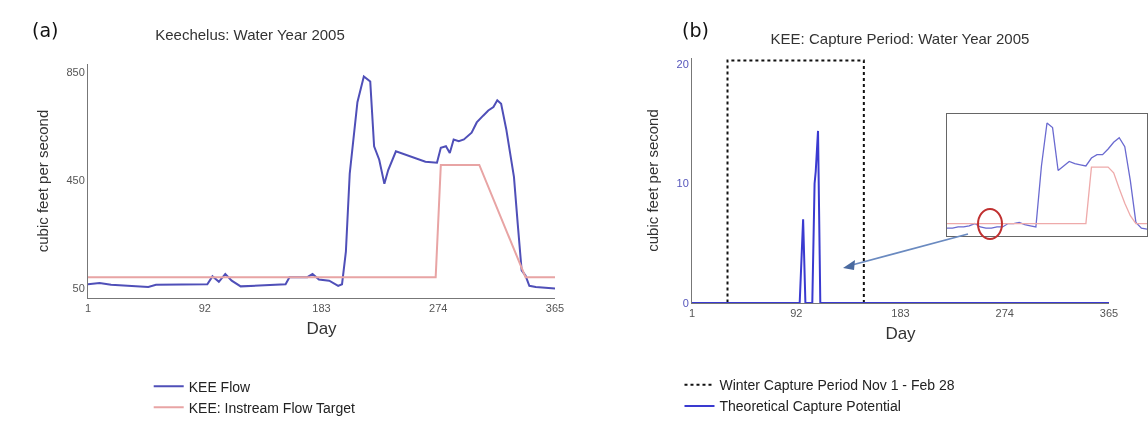 The height and width of the screenshot is (435, 1148). Describe the element at coordinates (250, 35) in the screenshot. I see `chart-title: Keechelus: Water Year 2005` at that location.